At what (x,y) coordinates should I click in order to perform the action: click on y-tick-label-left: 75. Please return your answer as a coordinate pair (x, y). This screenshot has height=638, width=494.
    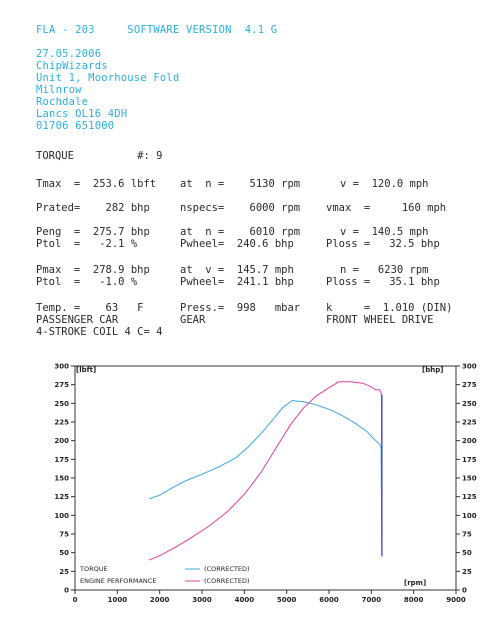
    Looking at the image, I should click on (64, 535).